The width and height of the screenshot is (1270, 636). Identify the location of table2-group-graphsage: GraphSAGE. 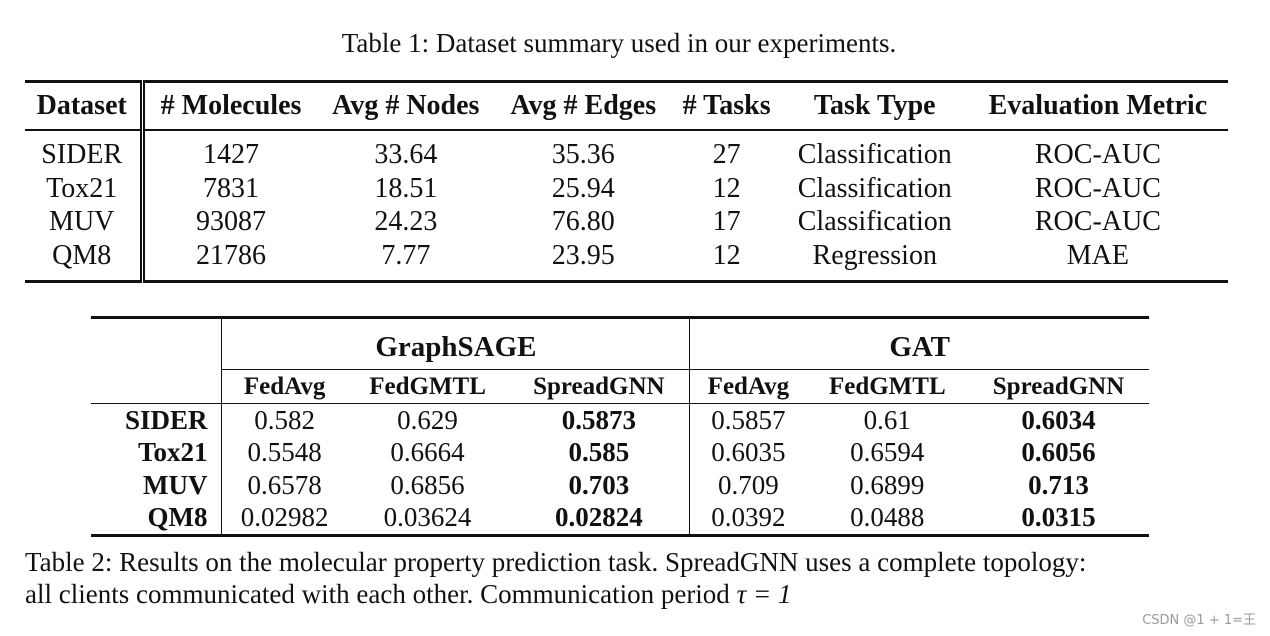
(456, 343).